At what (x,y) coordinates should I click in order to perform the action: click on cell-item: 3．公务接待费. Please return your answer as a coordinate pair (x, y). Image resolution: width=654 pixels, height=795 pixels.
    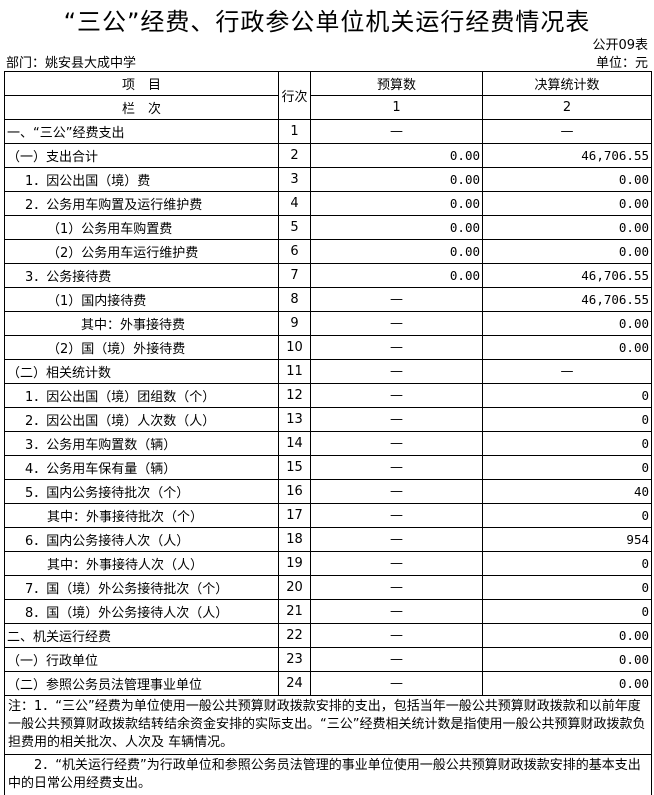
    Looking at the image, I should click on (141, 275).